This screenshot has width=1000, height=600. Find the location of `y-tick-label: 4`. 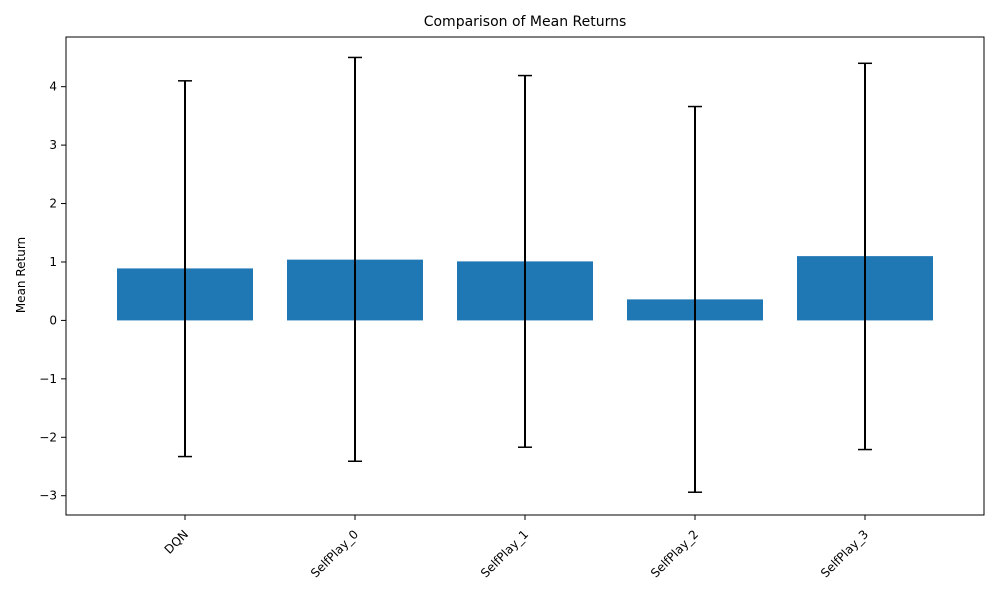

y-tick-label: 4 is located at coordinates (53, 87).